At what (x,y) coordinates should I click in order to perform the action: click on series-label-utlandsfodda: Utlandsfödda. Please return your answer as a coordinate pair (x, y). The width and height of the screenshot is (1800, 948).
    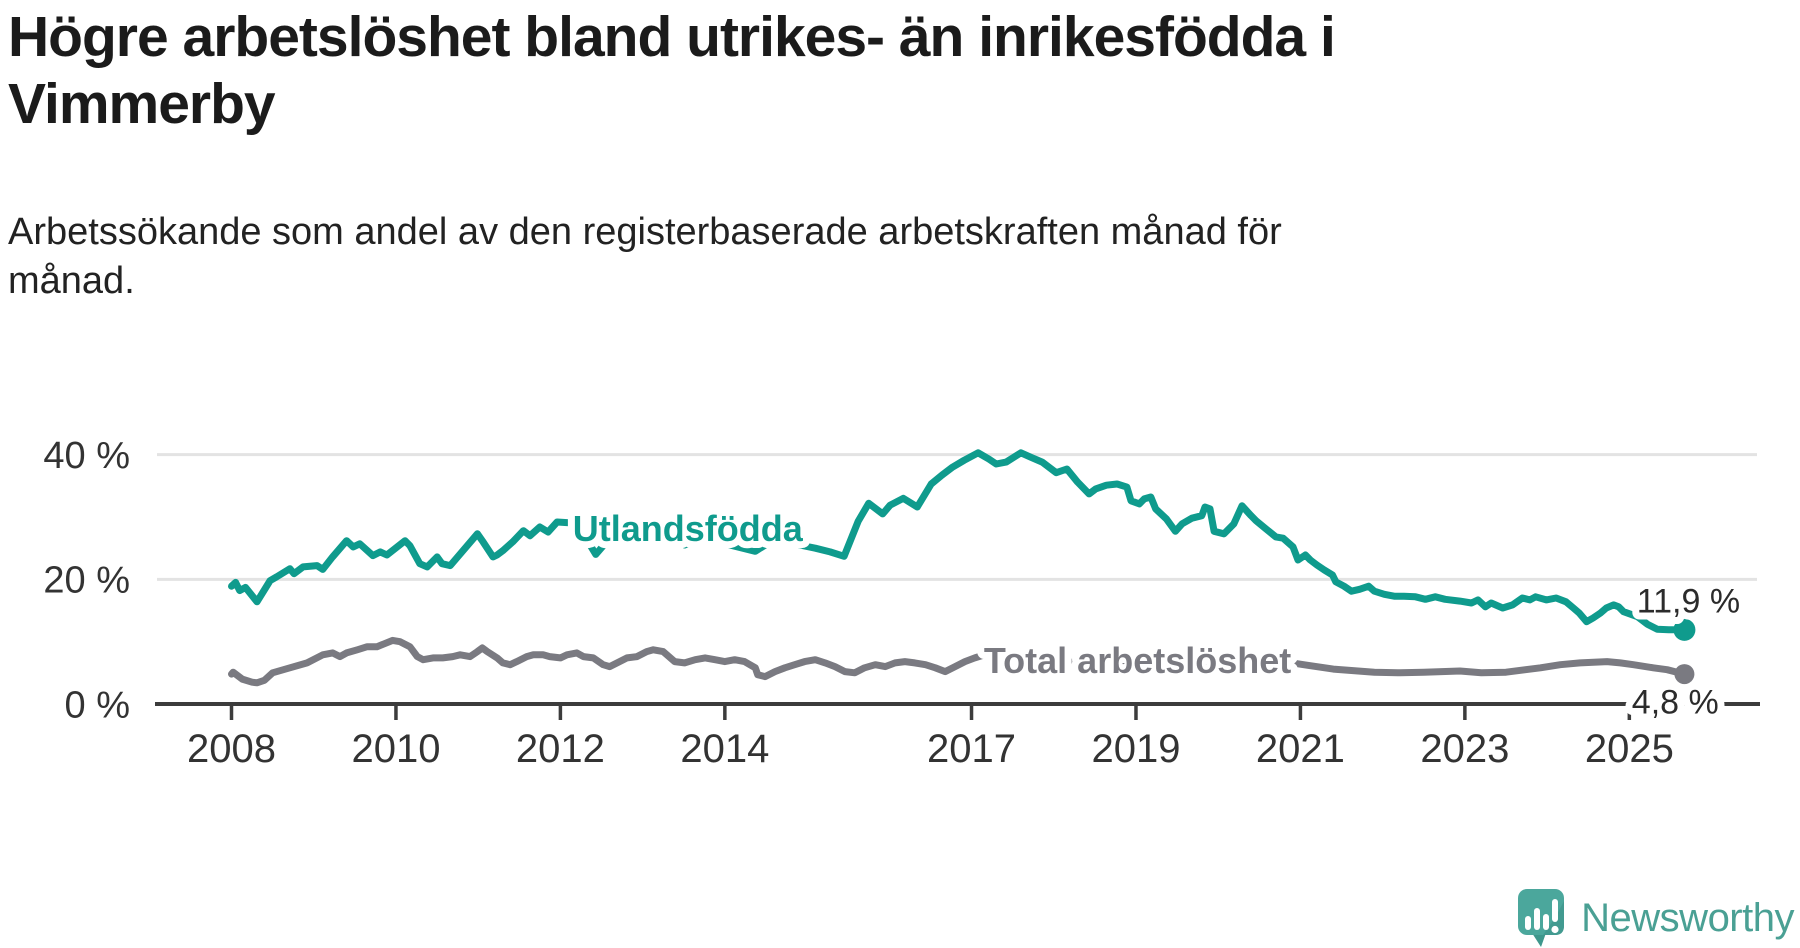
    Looking at the image, I should click on (688, 528).